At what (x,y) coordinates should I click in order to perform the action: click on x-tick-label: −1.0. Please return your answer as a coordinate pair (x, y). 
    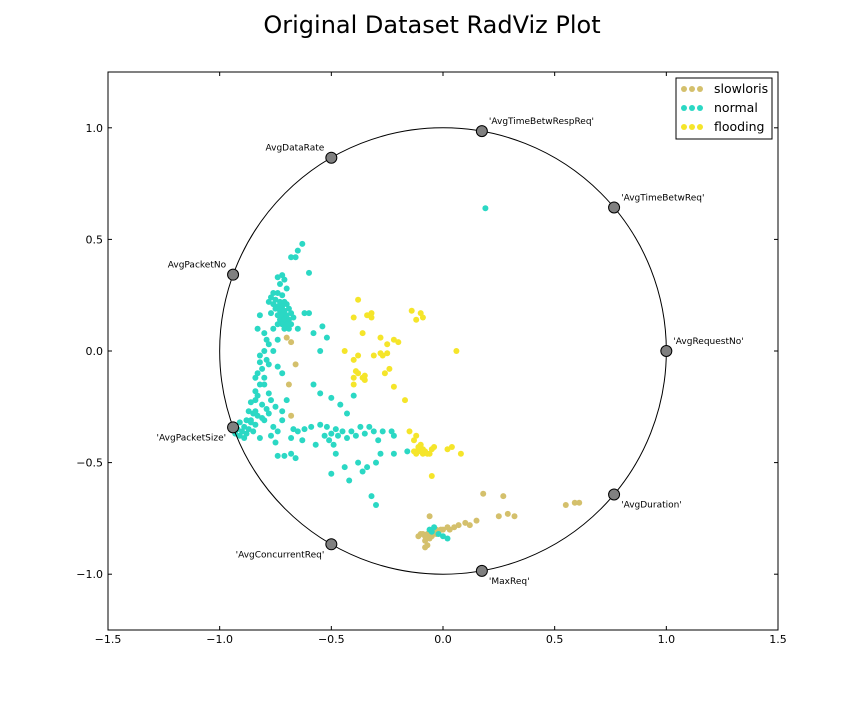
    Looking at the image, I should click on (219, 639).